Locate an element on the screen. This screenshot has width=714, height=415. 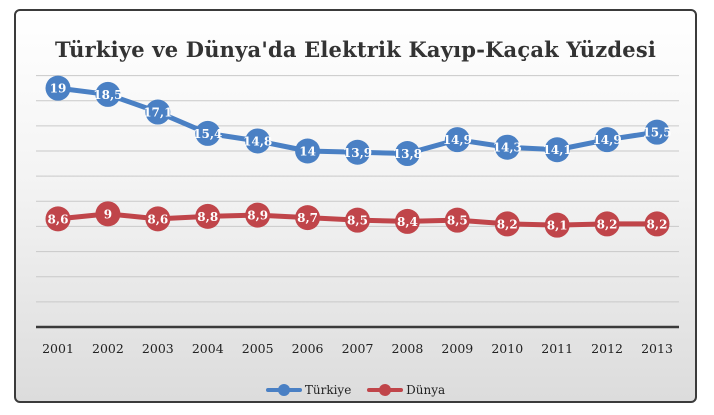
x-tick-label: 2007 is located at coordinates (358, 348).